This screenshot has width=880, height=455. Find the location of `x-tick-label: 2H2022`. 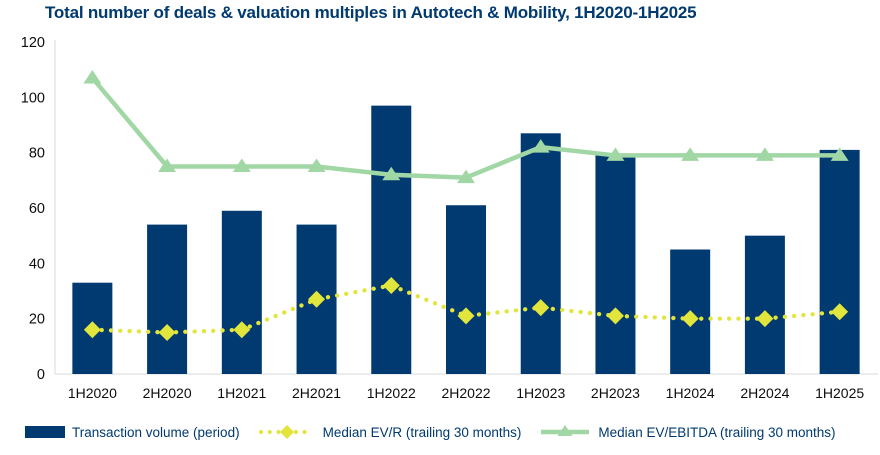

x-tick-label: 2H2022 is located at coordinates (465, 393).